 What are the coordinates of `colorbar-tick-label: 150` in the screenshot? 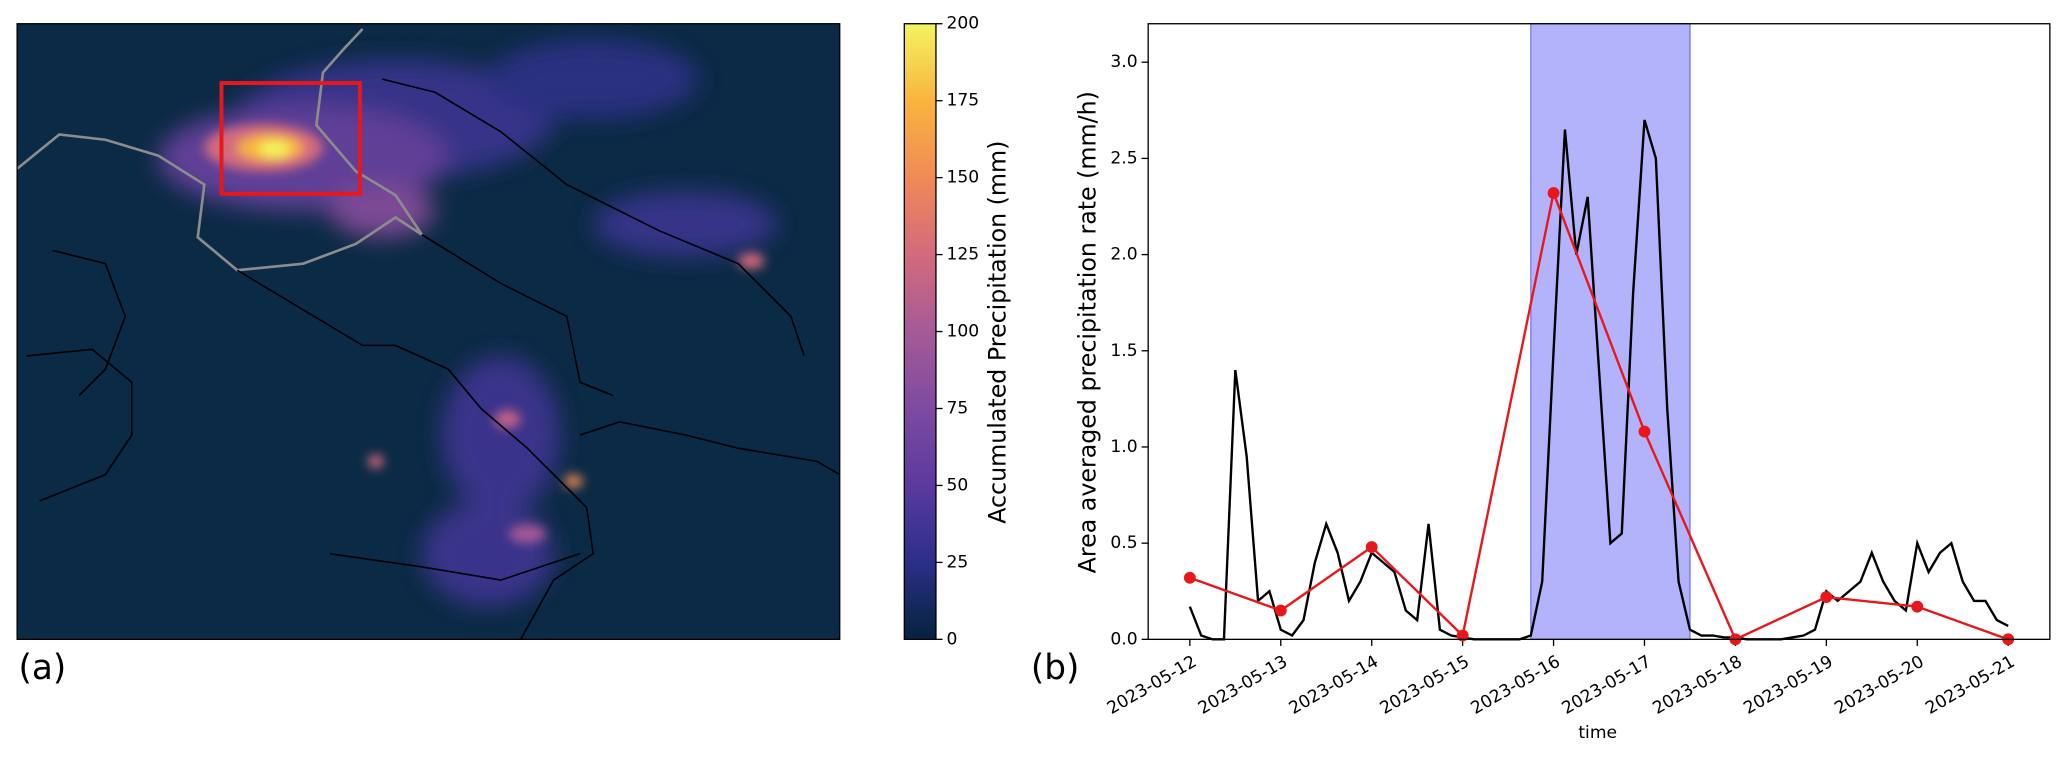 It's located at (962, 178).